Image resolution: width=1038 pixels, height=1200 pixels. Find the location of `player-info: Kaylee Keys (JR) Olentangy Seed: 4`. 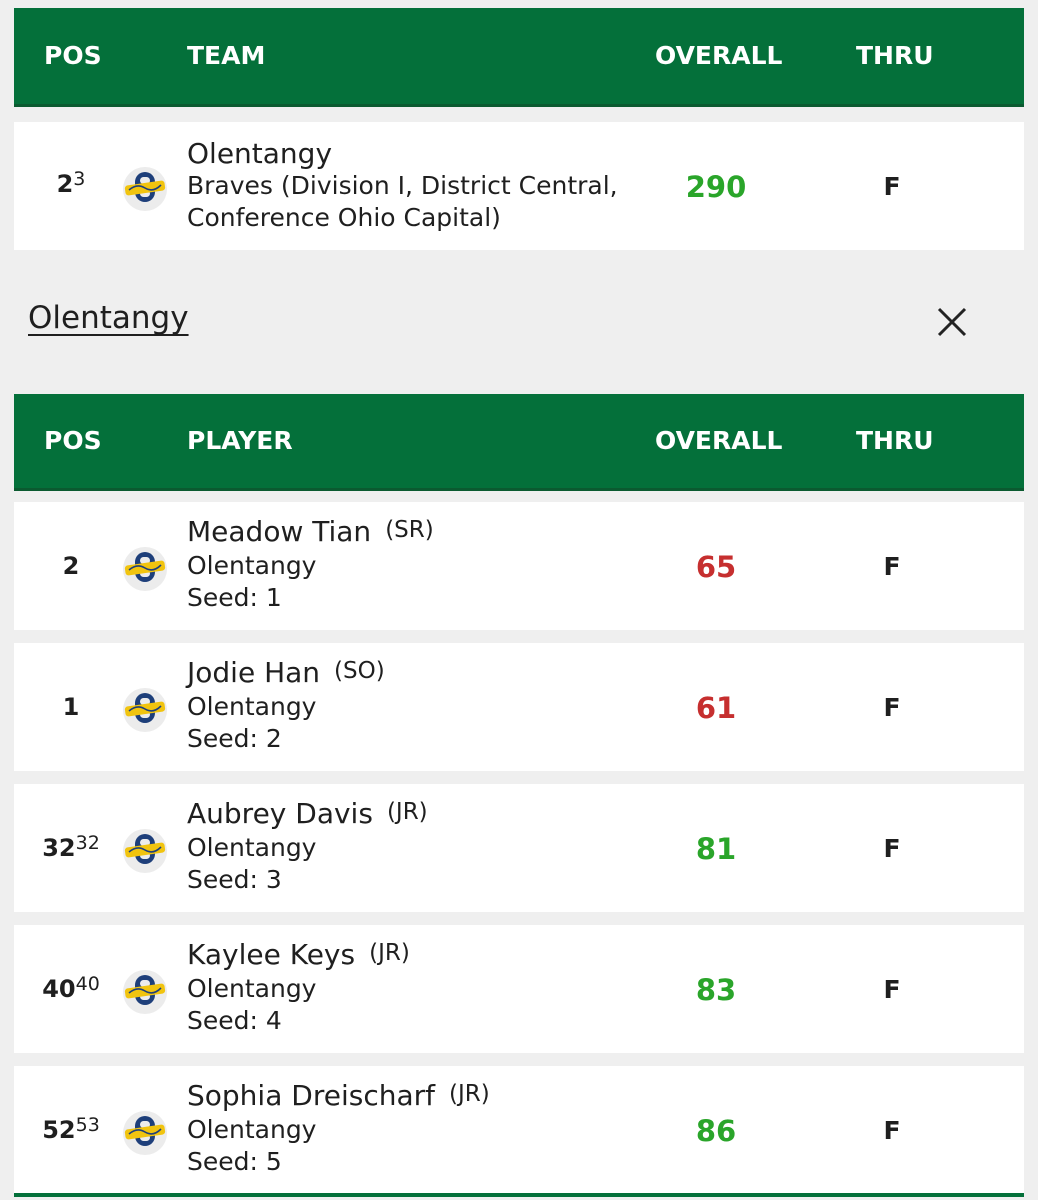

player-info: Kaylee Keys (JR) Olentangy Seed: 4 is located at coordinates (298, 988).